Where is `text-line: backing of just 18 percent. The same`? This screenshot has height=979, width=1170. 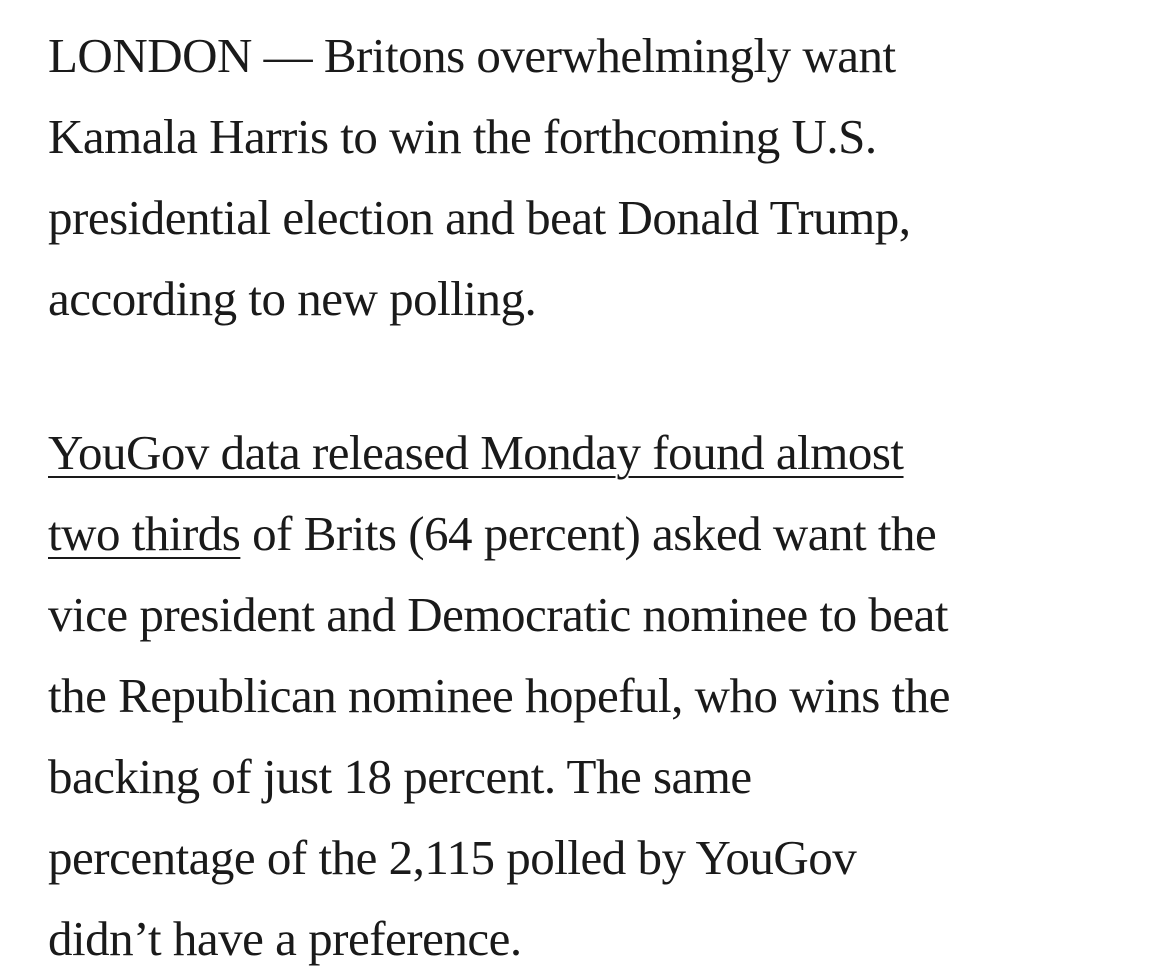
text-line: backing of just 18 percent. The same is located at coordinates (400, 776).